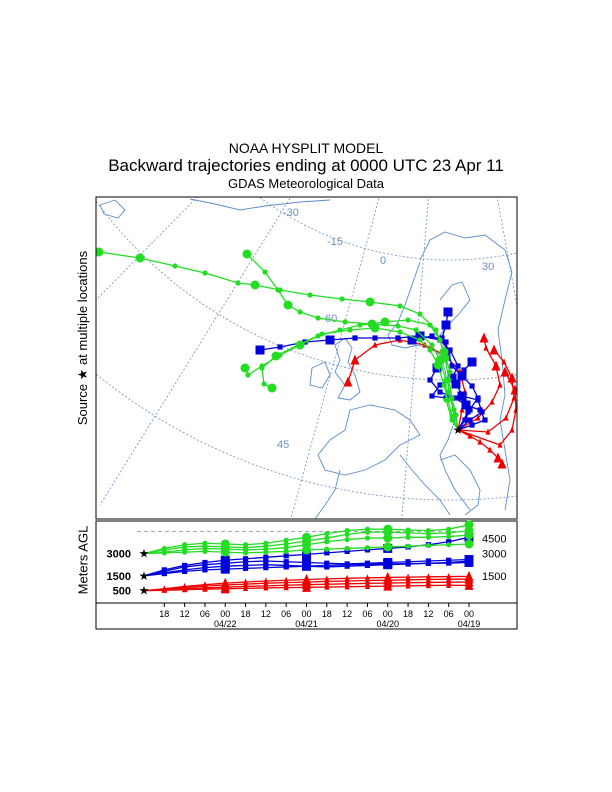 This screenshot has height=792, width=612. I want to click on start-star-icon: ★, so click(144, 576).